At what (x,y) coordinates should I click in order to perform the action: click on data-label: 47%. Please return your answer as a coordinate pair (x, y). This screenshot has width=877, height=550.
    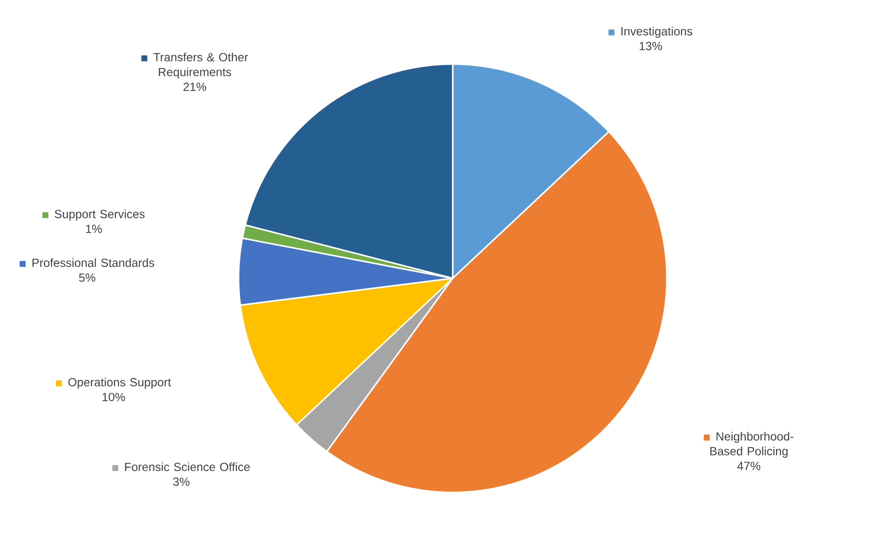
    Looking at the image, I should click on (748, 466).